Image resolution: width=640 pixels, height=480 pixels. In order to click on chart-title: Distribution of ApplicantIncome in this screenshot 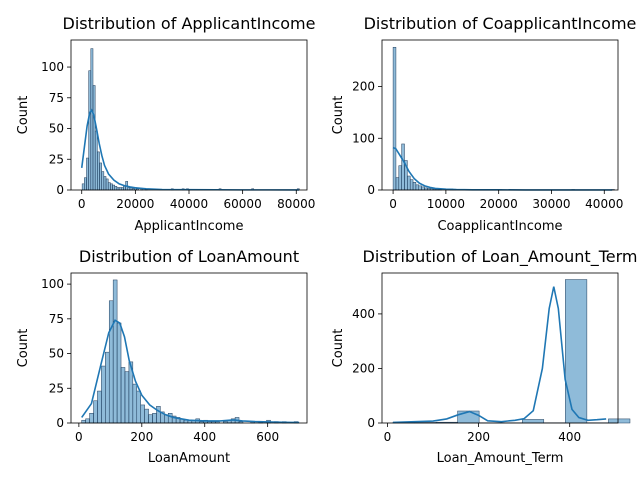, I will do `click(189, 23)`.